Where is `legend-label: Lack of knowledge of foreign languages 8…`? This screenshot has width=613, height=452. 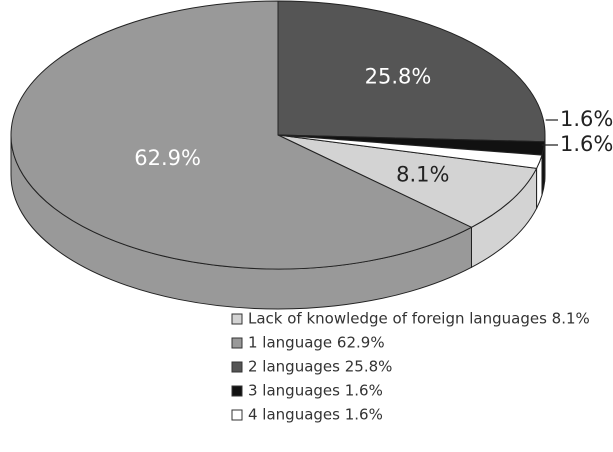 legend-label: Lack of knowledge of foreign languages 8… is located at coordinates (419, 319).